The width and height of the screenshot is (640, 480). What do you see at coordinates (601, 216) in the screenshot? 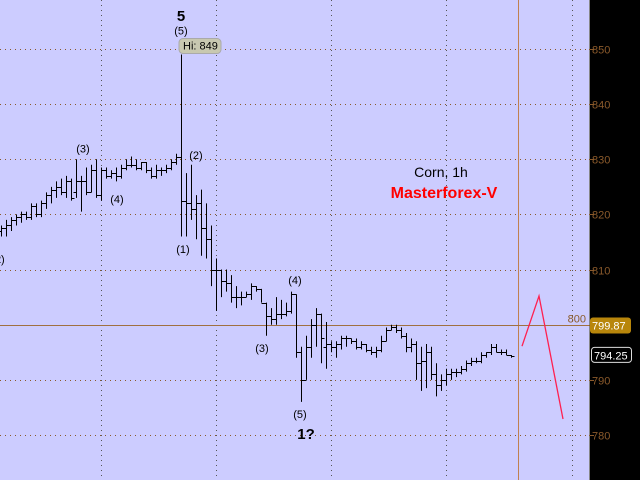
I see `y-tick-label: 820` at bounding box center [601, 216].